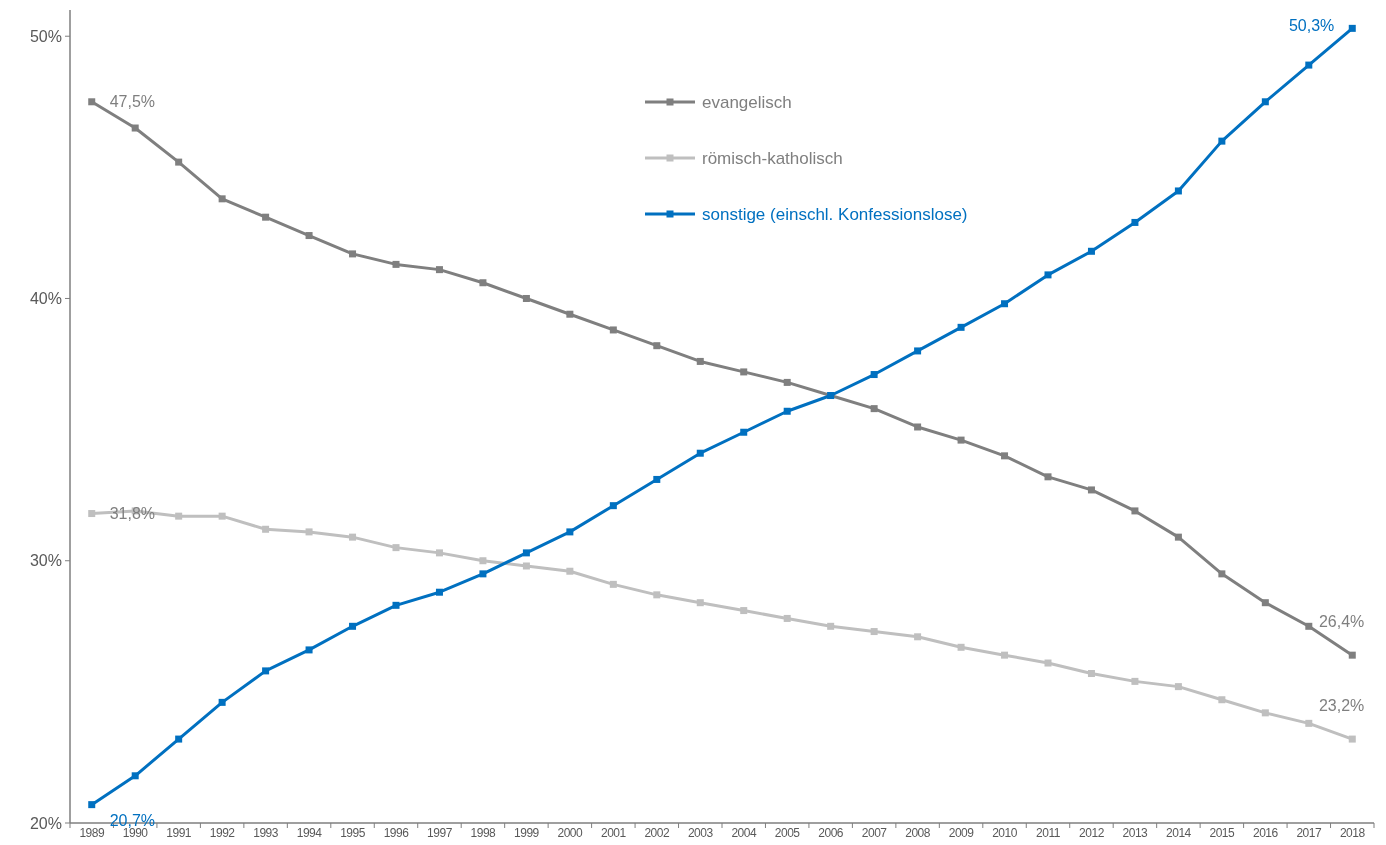 This screenshot has width=1386, height=845. I want to click on x-tick-label: 2016, so click(1265, 833).